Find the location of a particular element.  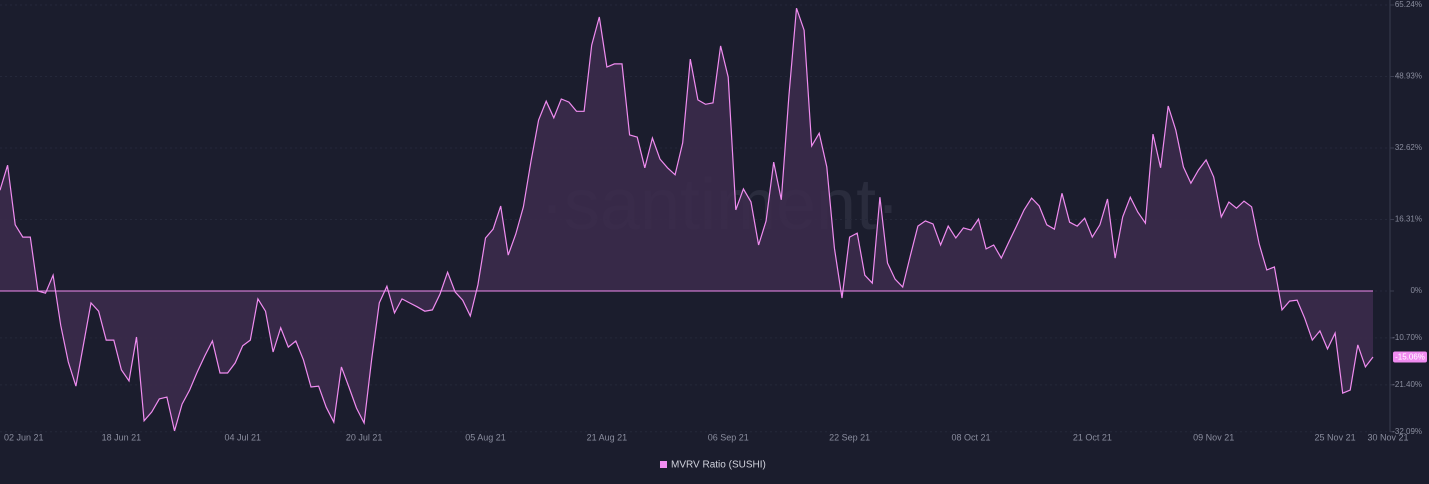

y-tick-label: -21.40% is located at coordinates (1407, 384).